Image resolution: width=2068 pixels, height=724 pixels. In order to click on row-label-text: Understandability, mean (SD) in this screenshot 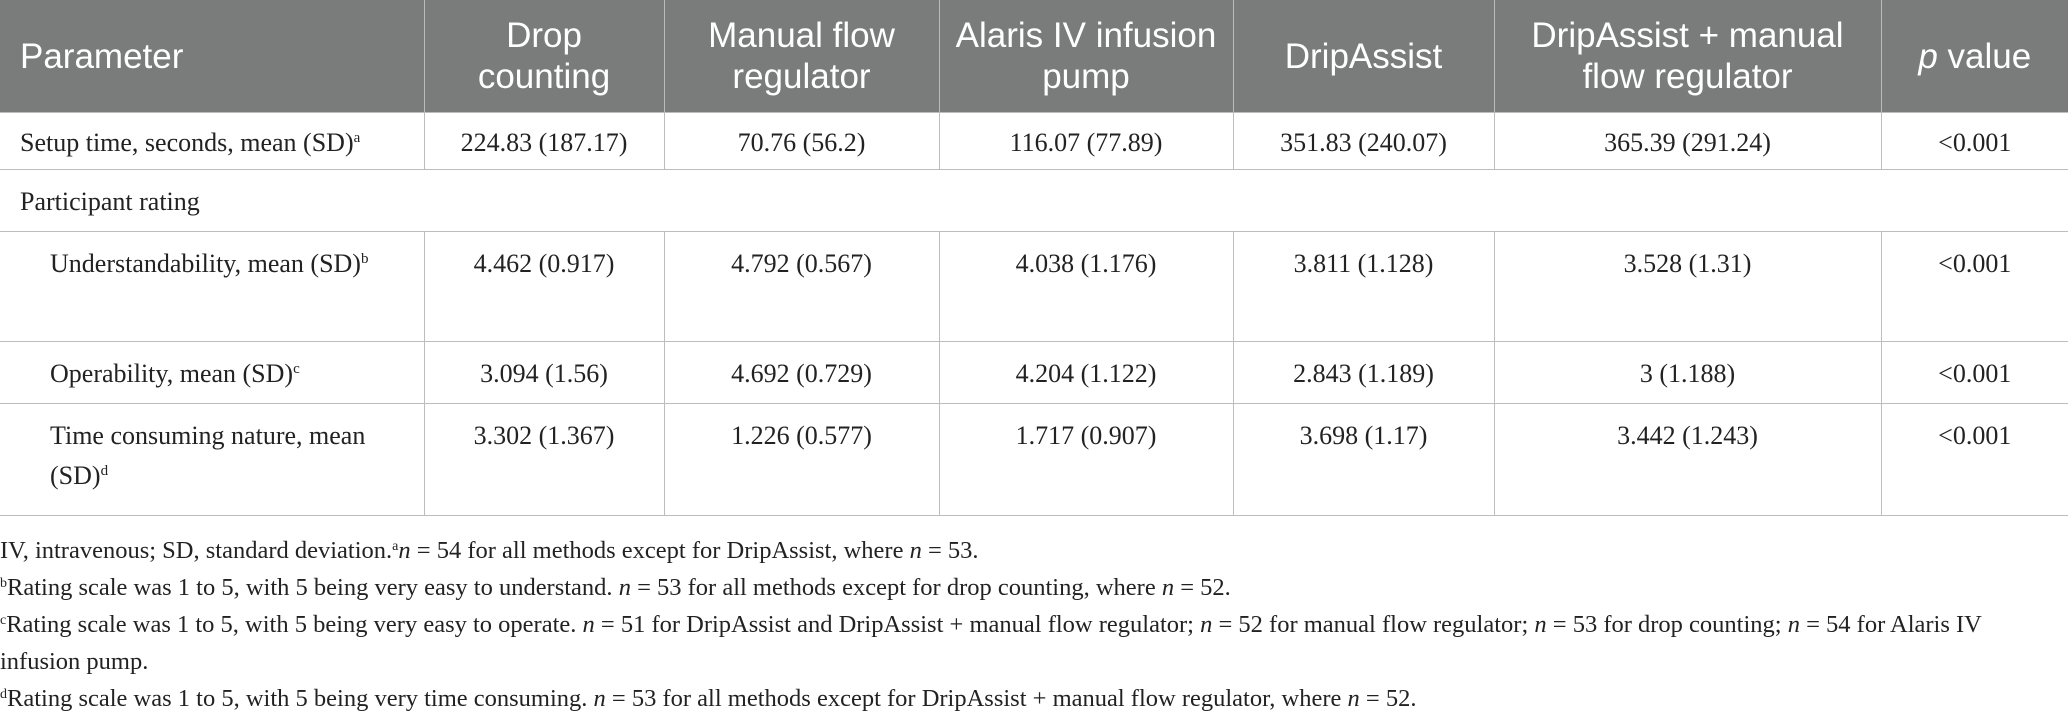, I will do `click(205, 263)`.